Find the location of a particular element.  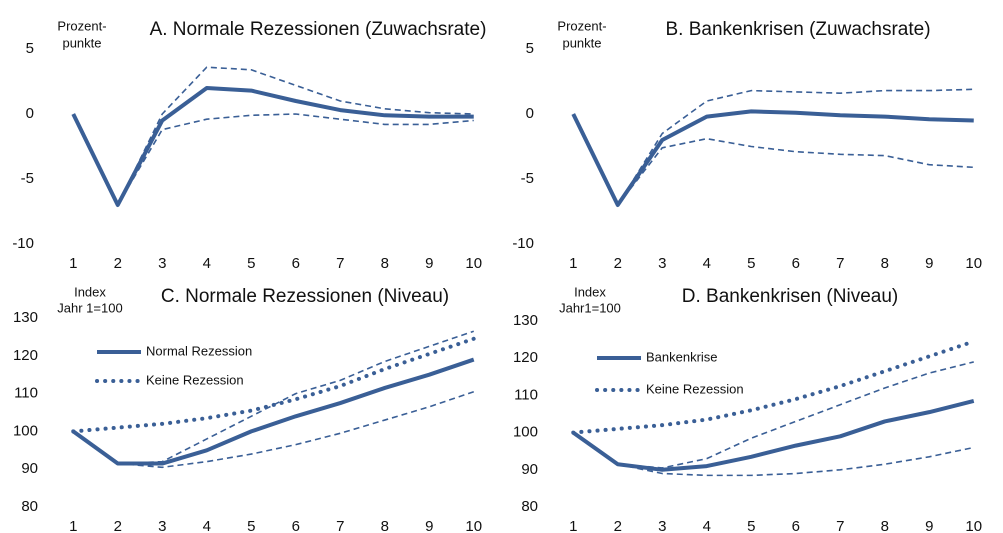

chart-title: C. Normale Rezessionen (Niveau) is located at coordinates (305, 296).